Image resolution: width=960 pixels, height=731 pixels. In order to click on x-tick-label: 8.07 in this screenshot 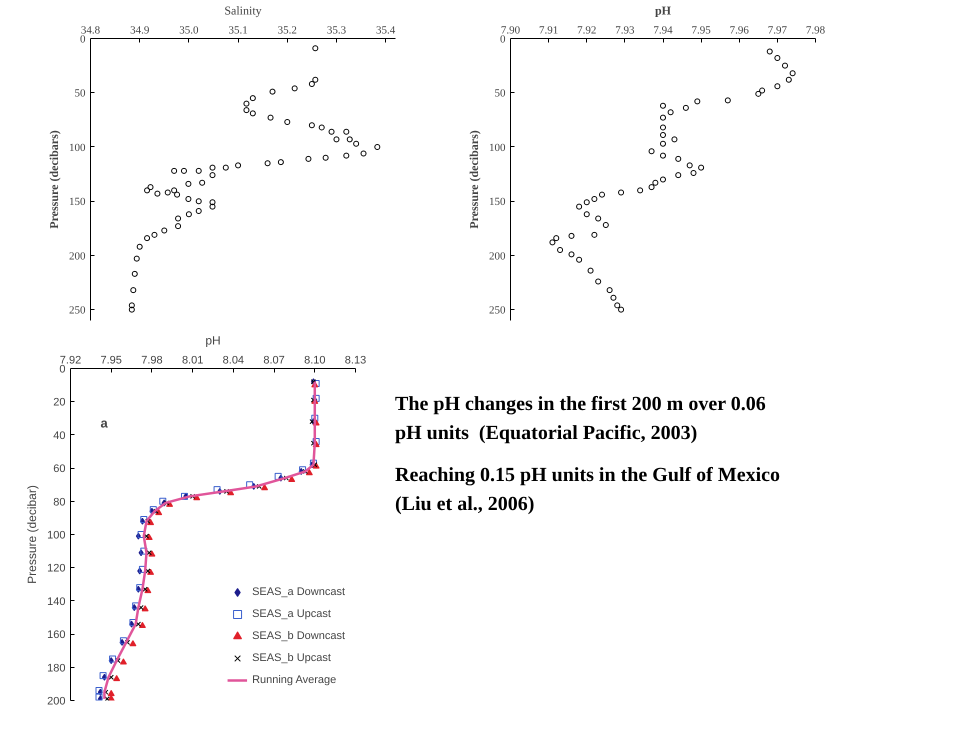, I will do `click(274, 360)`.